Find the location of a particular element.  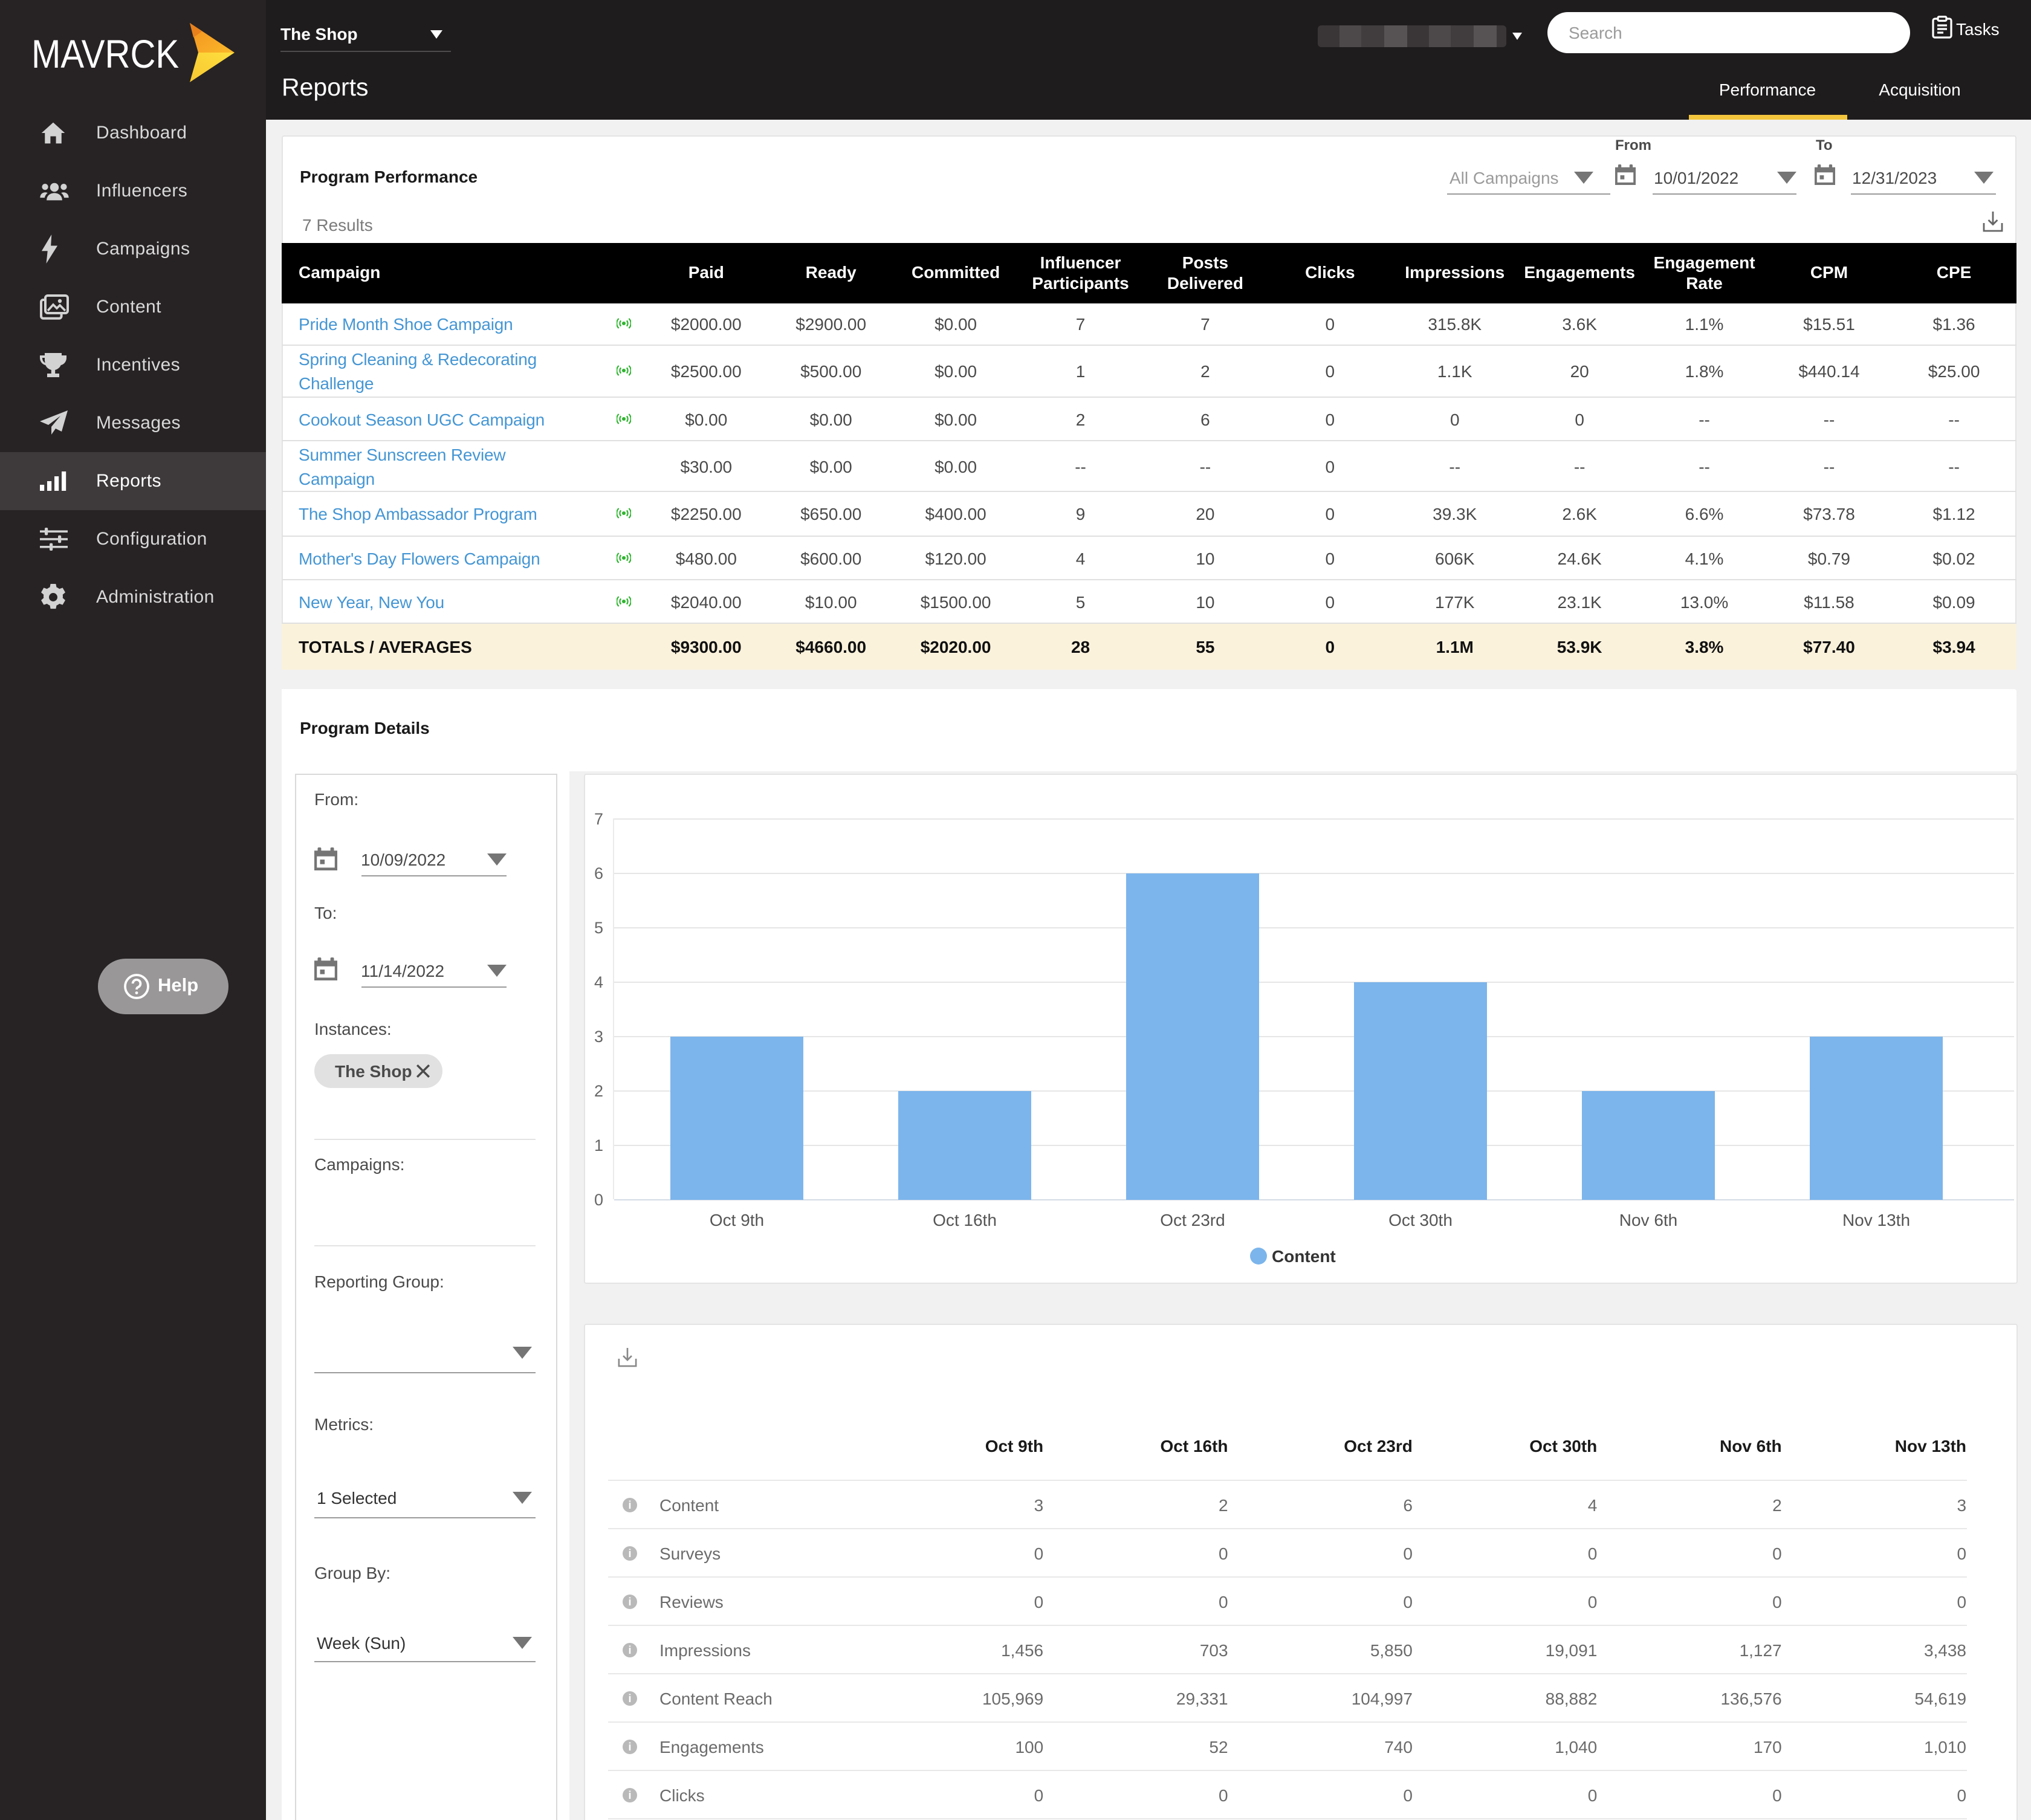

svg-text: Oct 16th is located at coordinates (965, 1219).